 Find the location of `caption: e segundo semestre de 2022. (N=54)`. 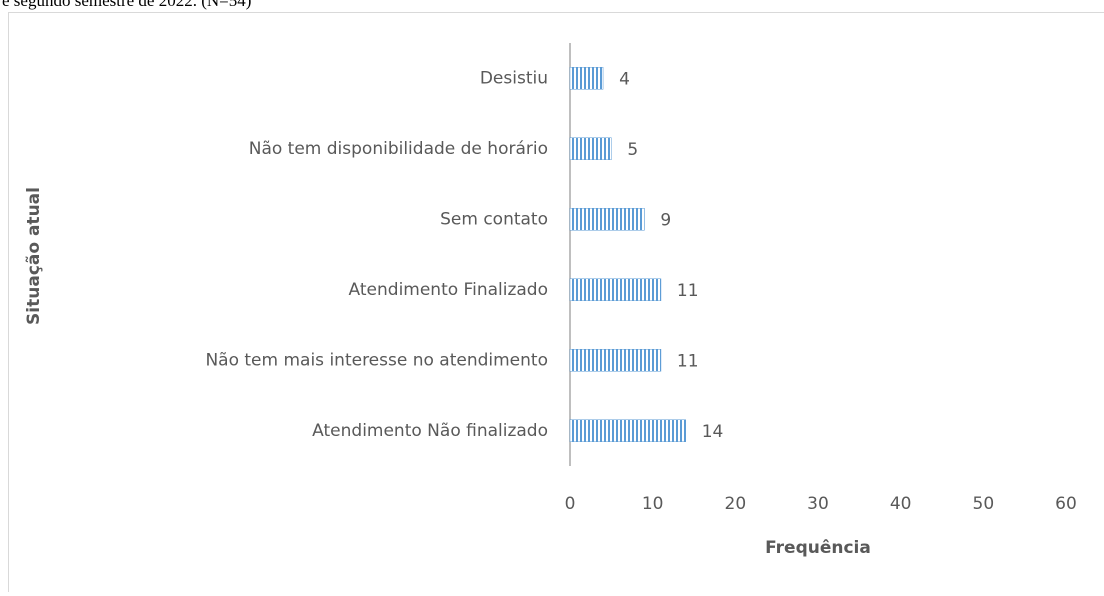

caption: e segundo semestre de 2022. (N=54) is located at coordinates (126, 5).